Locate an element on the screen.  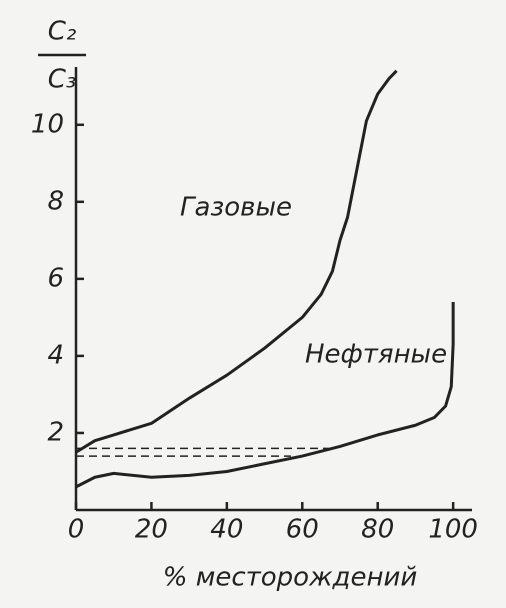
y-tick-label: 4 is located at coordinates (55, 355).